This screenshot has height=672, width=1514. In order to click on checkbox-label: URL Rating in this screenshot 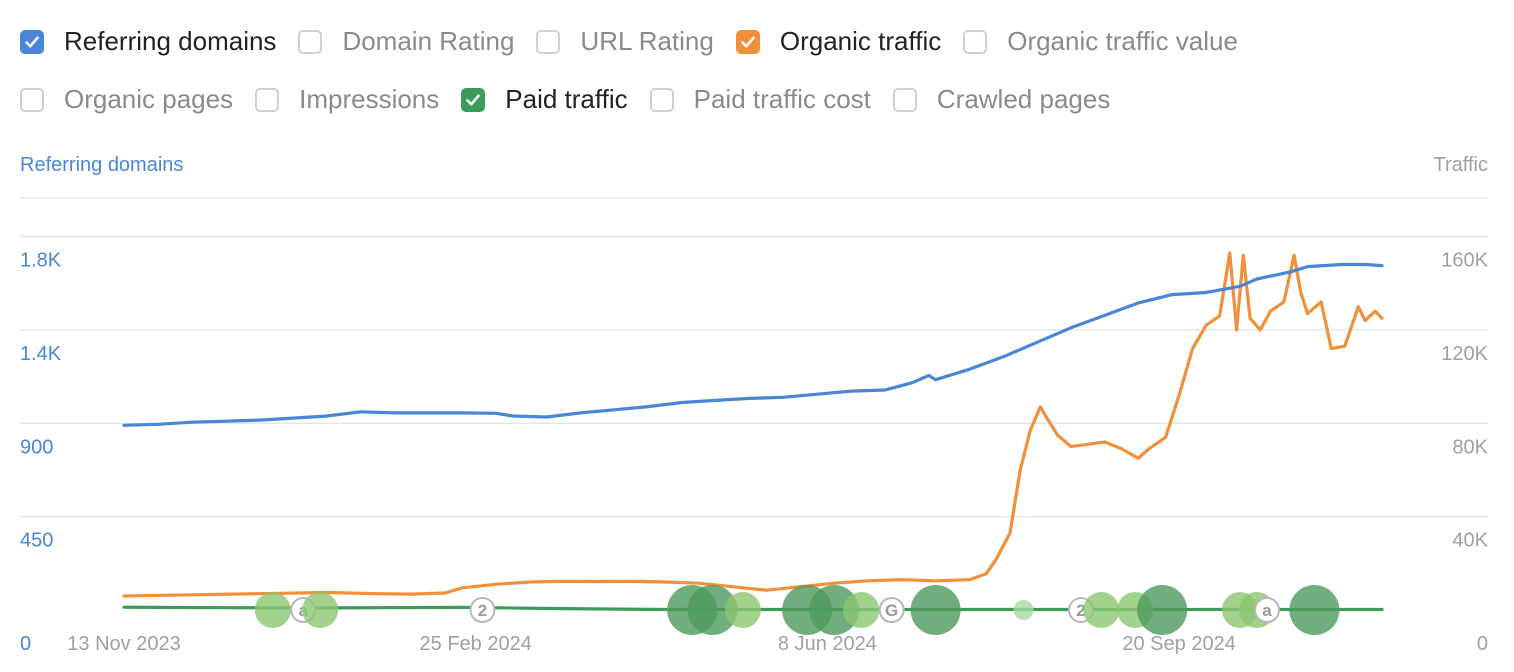, I will do `click(647, 41)`.